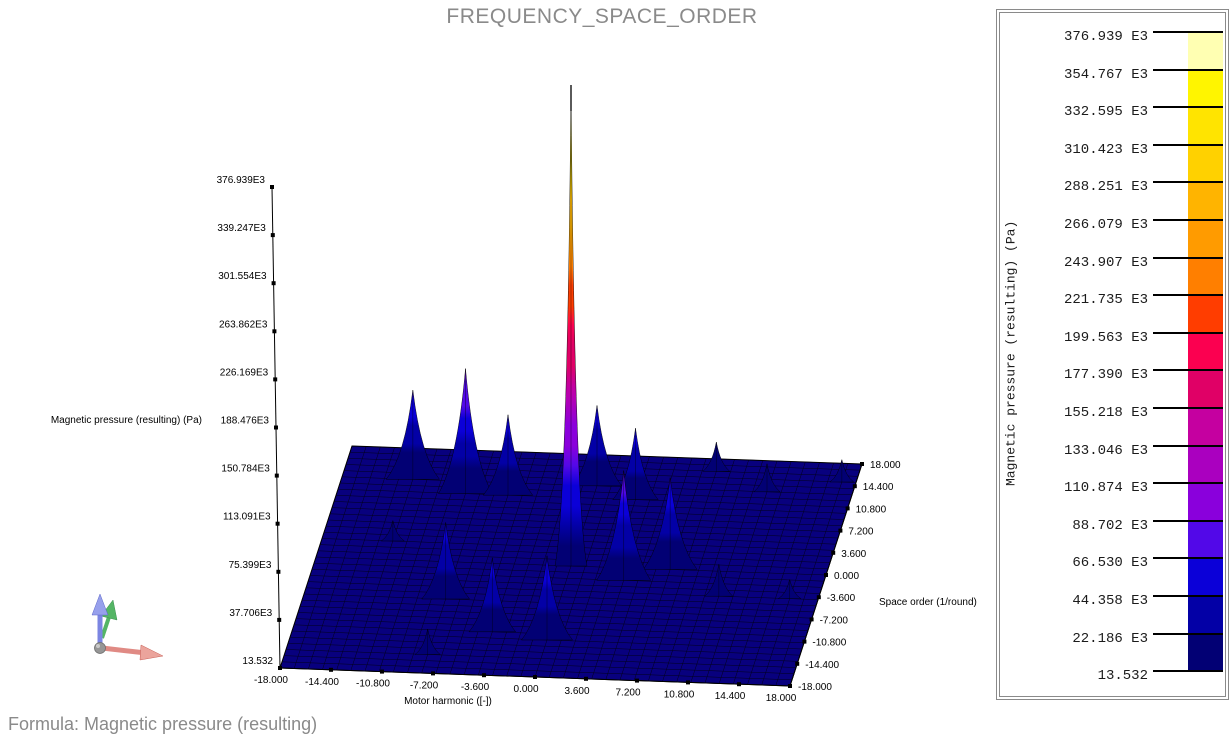  I want to click on page-title: FREQUENCY_SPACE_ORDER, so click(602, 16).